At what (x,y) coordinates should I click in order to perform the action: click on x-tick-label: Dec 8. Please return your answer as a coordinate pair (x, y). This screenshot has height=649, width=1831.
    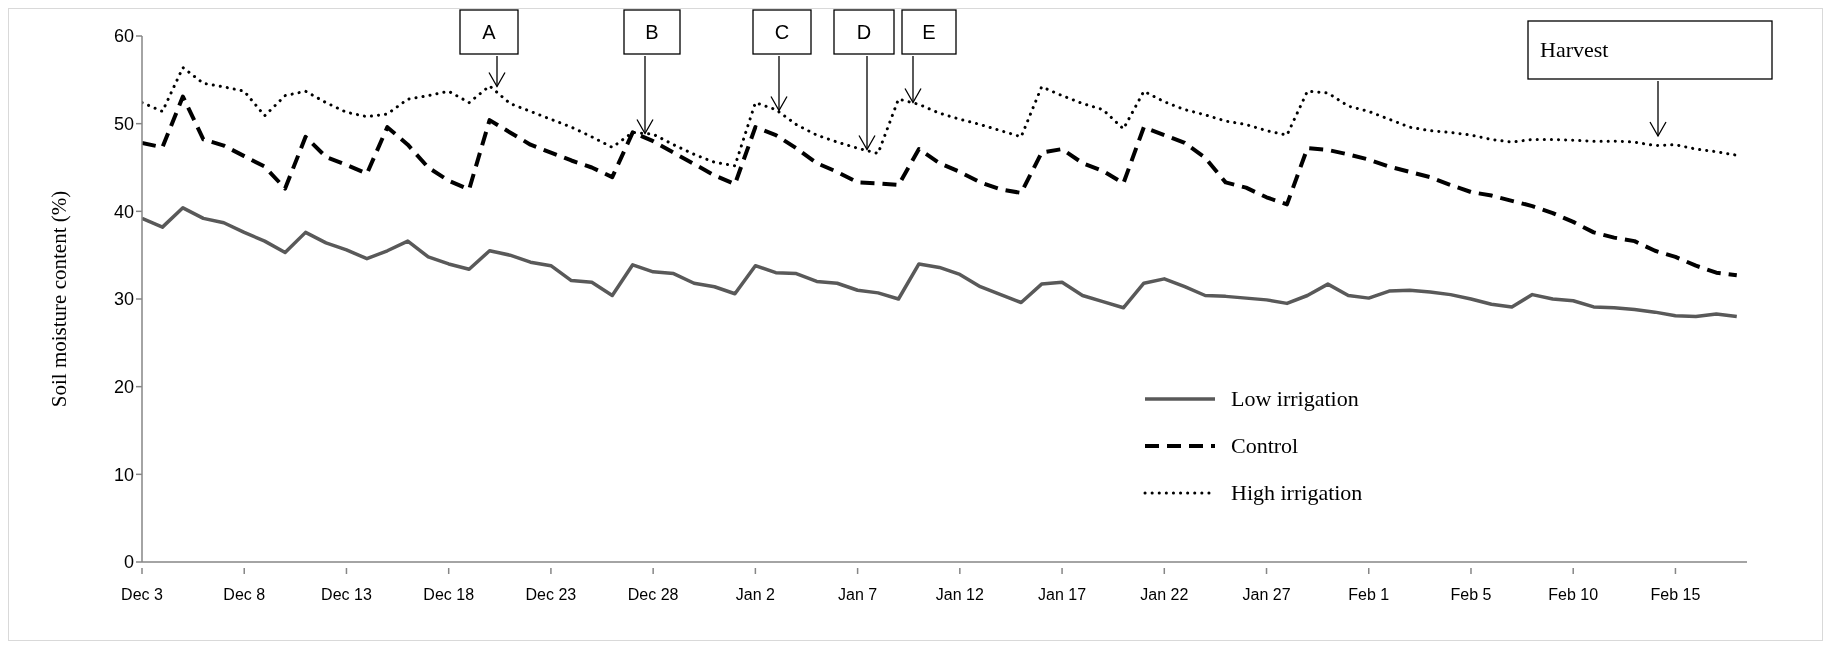
    Looking at the image, I should click on (244, 594).